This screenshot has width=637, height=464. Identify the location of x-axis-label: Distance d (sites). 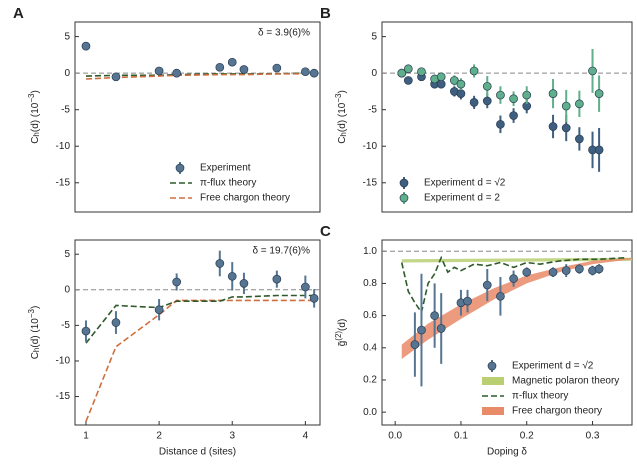
(197, 452).